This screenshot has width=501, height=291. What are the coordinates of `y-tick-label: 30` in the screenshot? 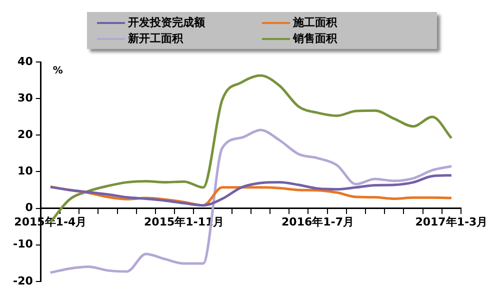 It's located at (26, 97).